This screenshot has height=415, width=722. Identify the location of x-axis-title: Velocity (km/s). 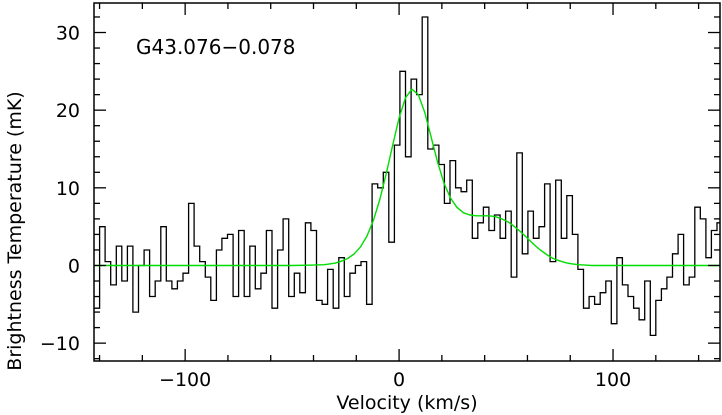
(406, 403).